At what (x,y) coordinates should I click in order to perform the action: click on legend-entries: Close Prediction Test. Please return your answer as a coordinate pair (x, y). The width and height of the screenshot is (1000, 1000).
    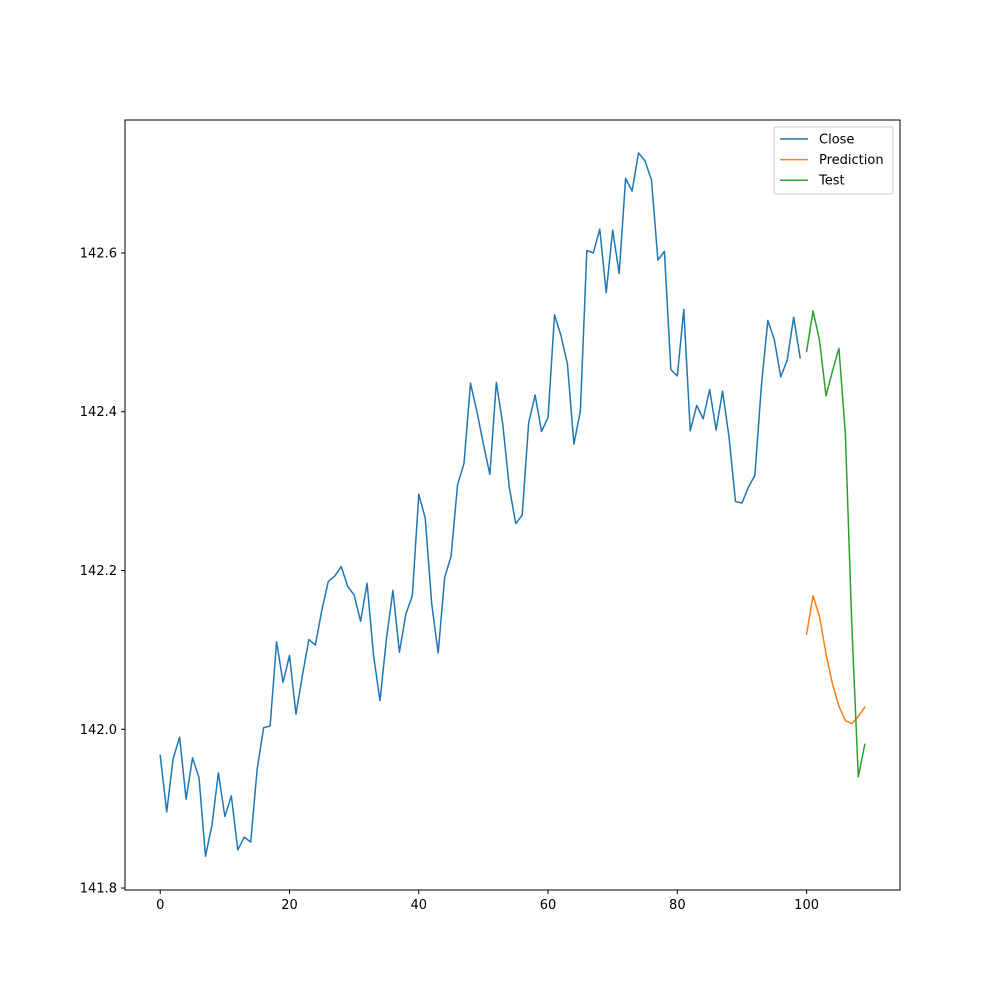
    Looking at the image, I should click on (832, 161).